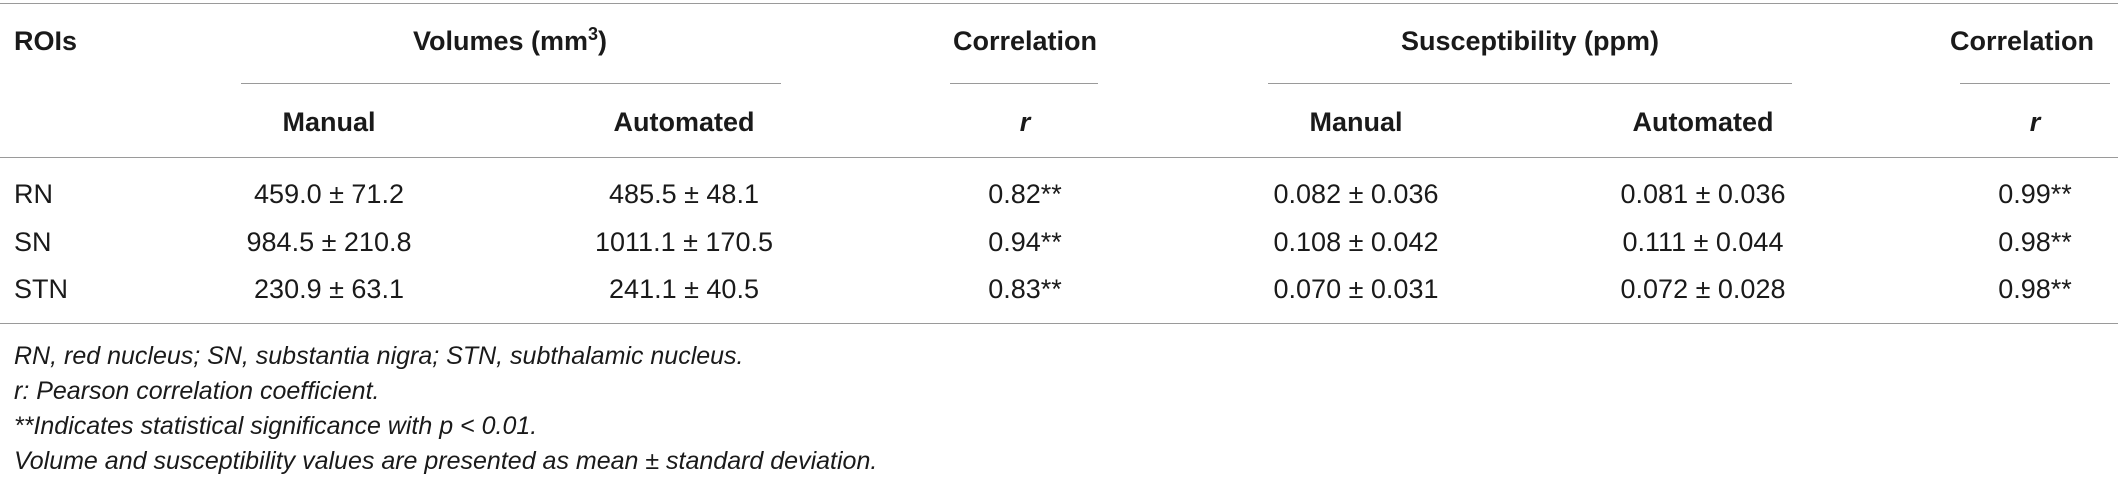  Describe the element at coordinates (1530, 41) in the screenshot. I see `header-susceptibility: Susceptibility (ppm)` at that location.